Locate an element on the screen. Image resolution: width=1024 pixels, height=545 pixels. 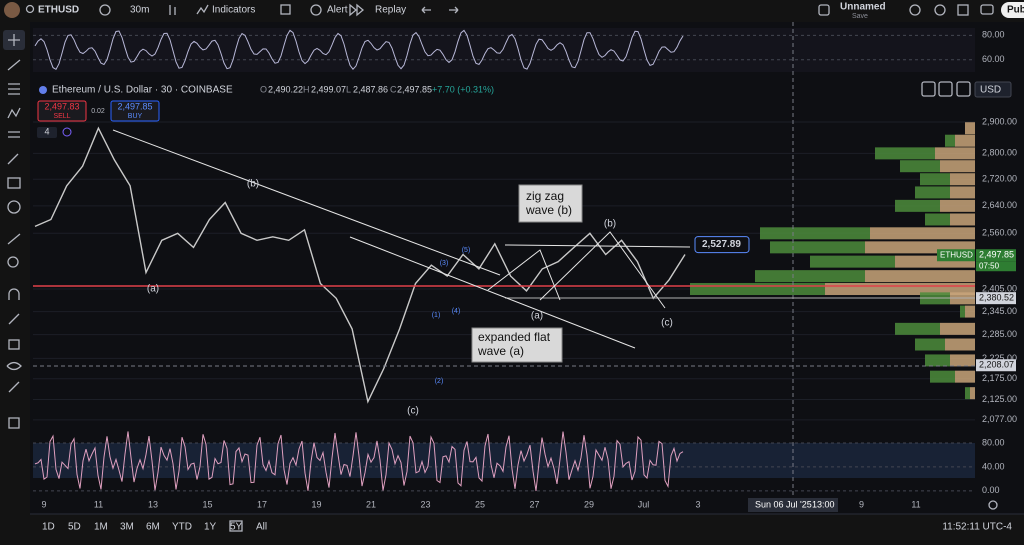
quick-search is located at coordinates (915, 10).